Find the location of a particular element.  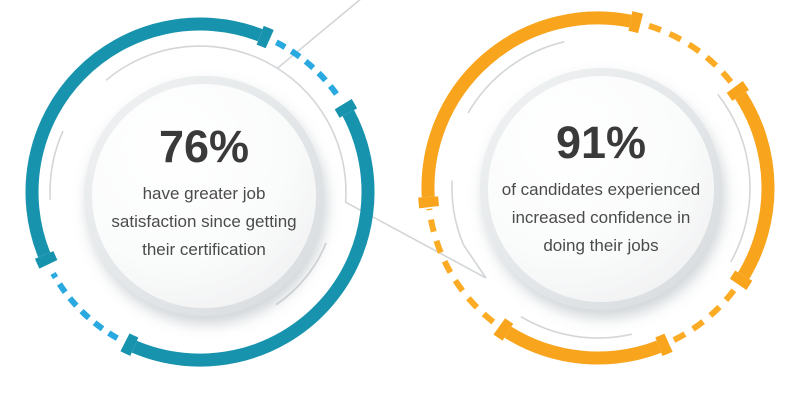

stat-caption-left-line-2: satisfaction since getting is located at coordinates (204, 221).